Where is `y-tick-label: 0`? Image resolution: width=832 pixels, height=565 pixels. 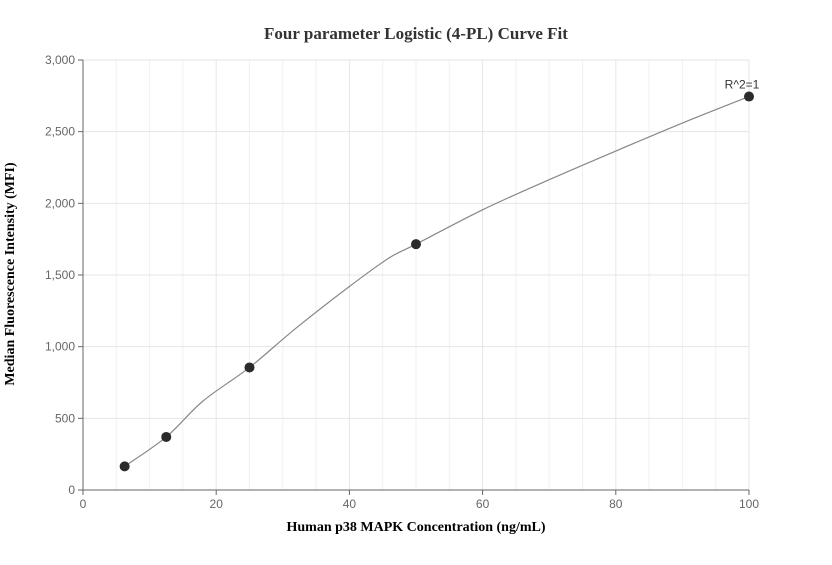
y-tick-label: 0 is located at coordinates (71, 490).